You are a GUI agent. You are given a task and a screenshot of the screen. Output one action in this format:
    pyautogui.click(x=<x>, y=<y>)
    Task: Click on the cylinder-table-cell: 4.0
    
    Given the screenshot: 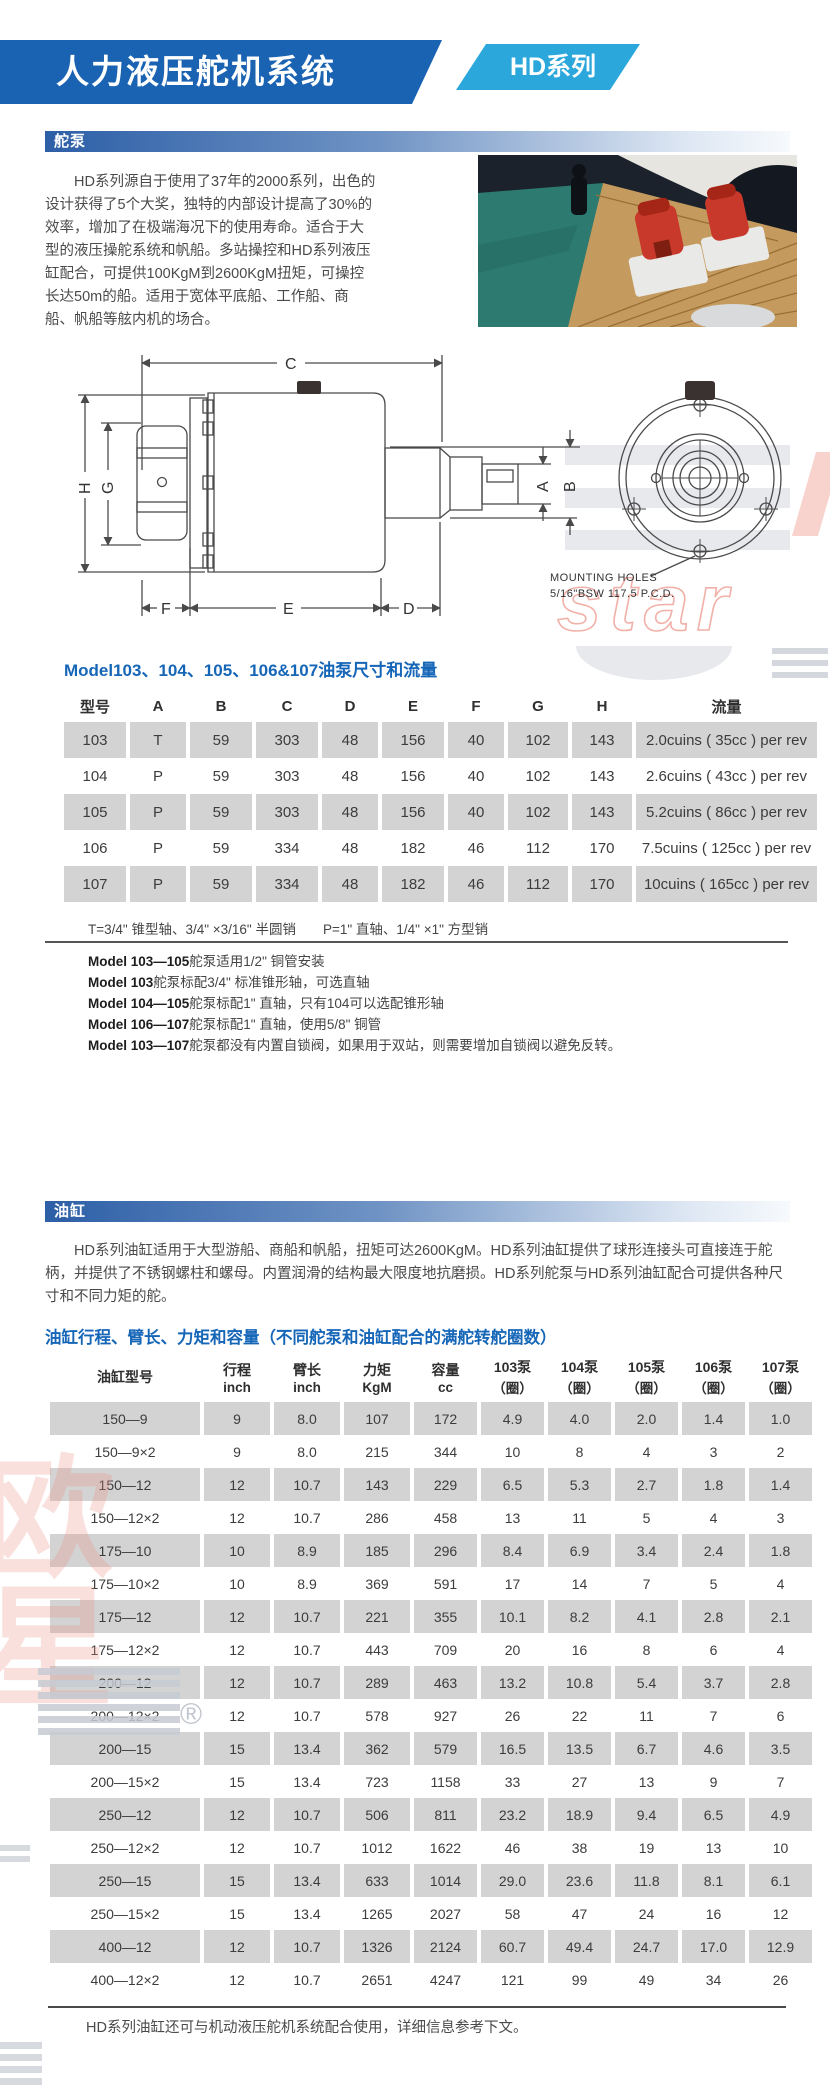 What is the action you would take?
    pyautogui.click(x=579, y=1418)
    